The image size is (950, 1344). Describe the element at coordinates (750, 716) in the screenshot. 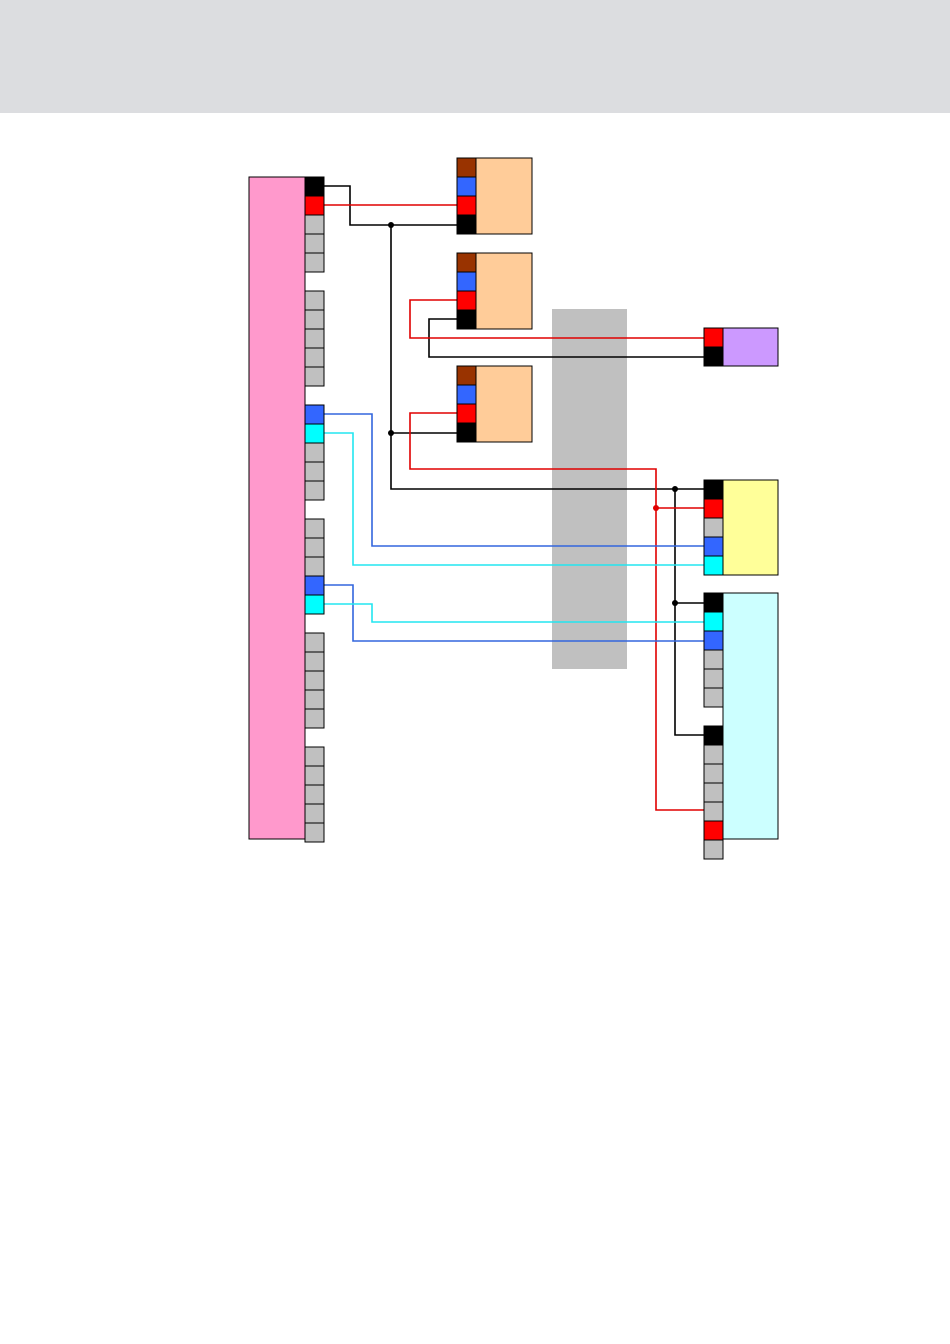

I see `cyan-device-body` at that location.